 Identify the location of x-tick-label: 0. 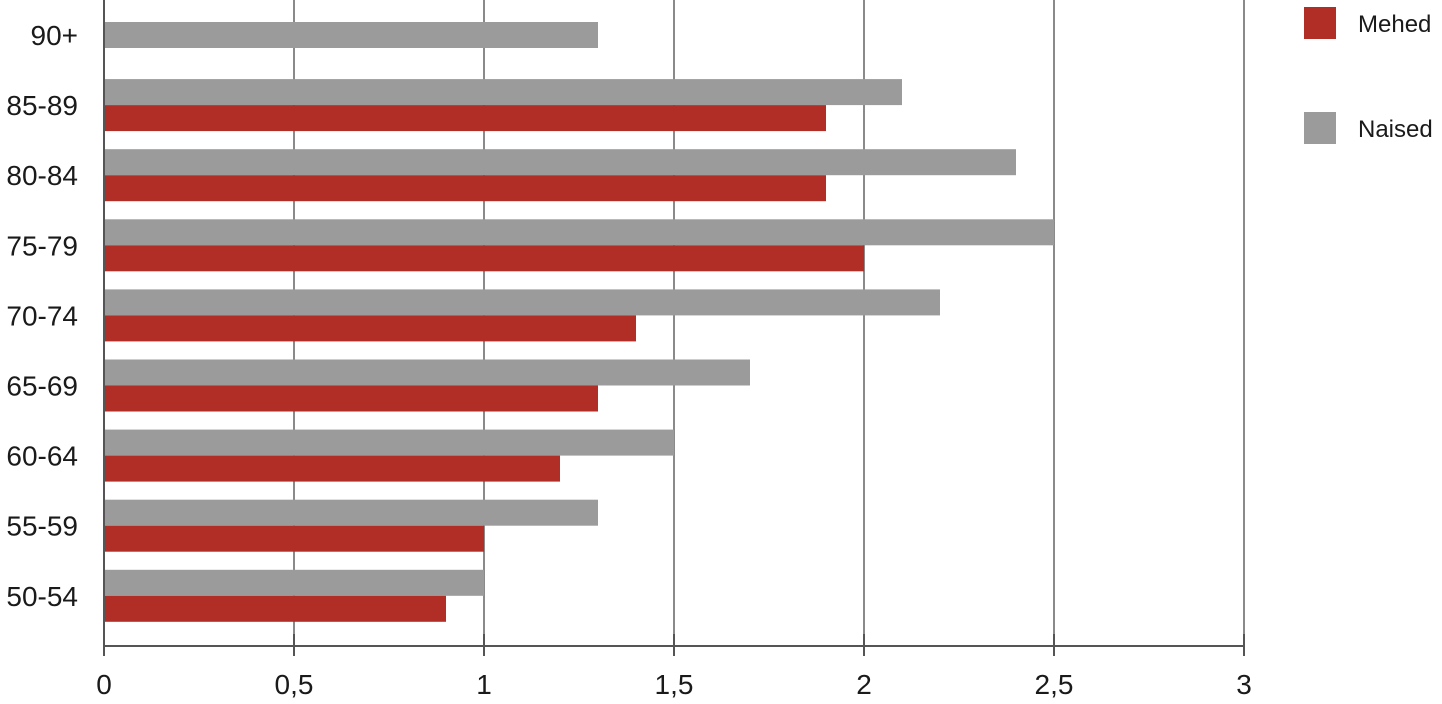
(104, 684).